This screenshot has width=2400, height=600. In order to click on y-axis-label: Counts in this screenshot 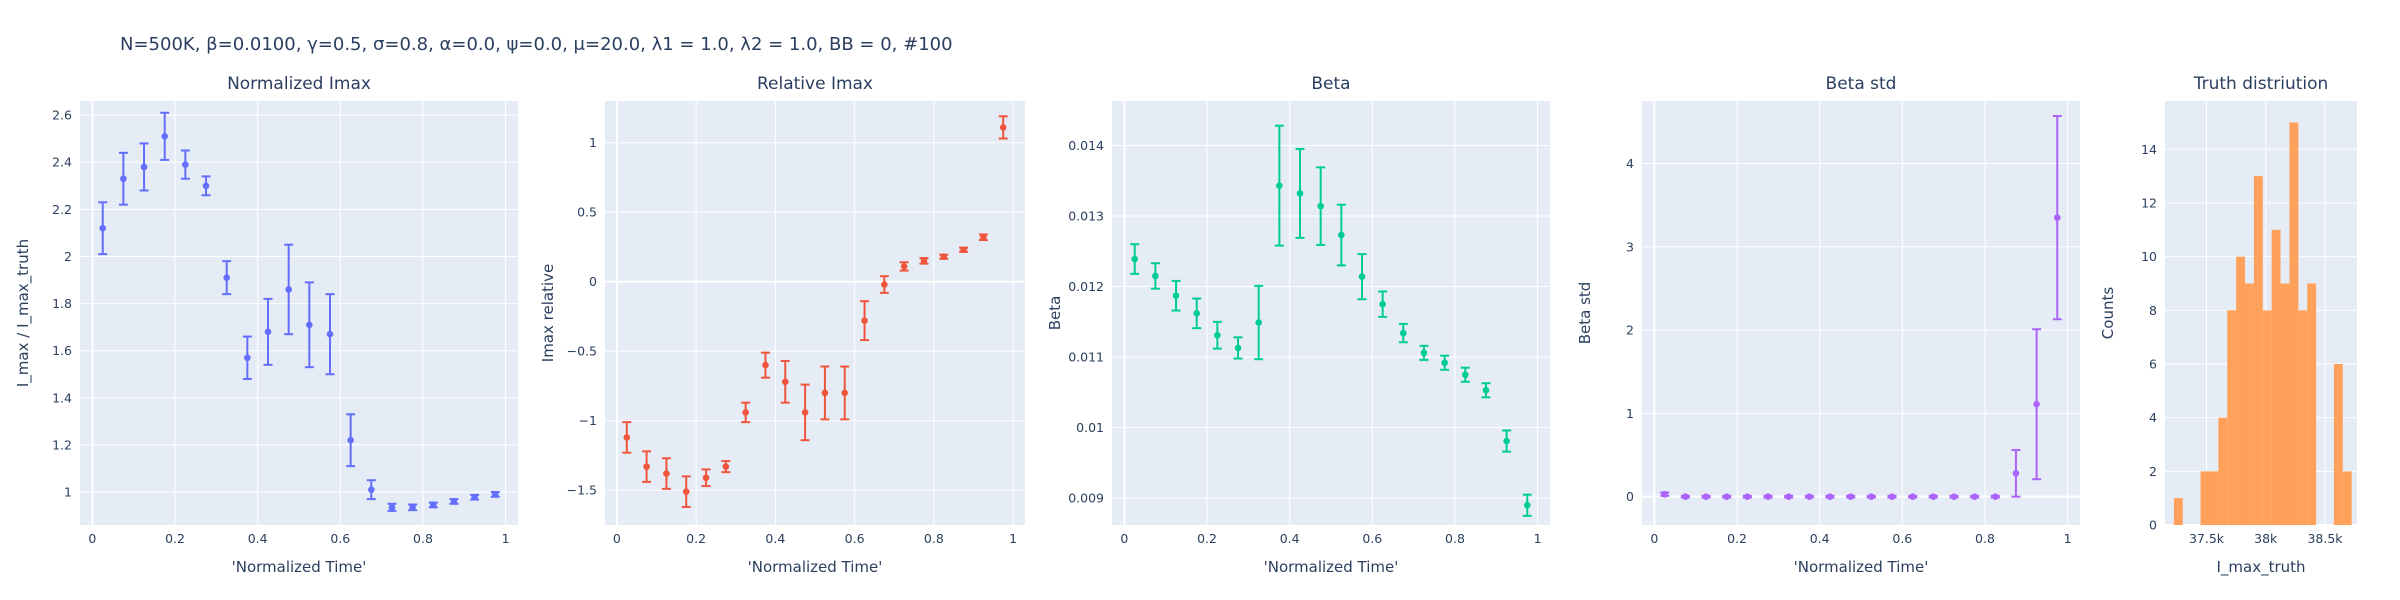, I will do `click(2108, 313)`.